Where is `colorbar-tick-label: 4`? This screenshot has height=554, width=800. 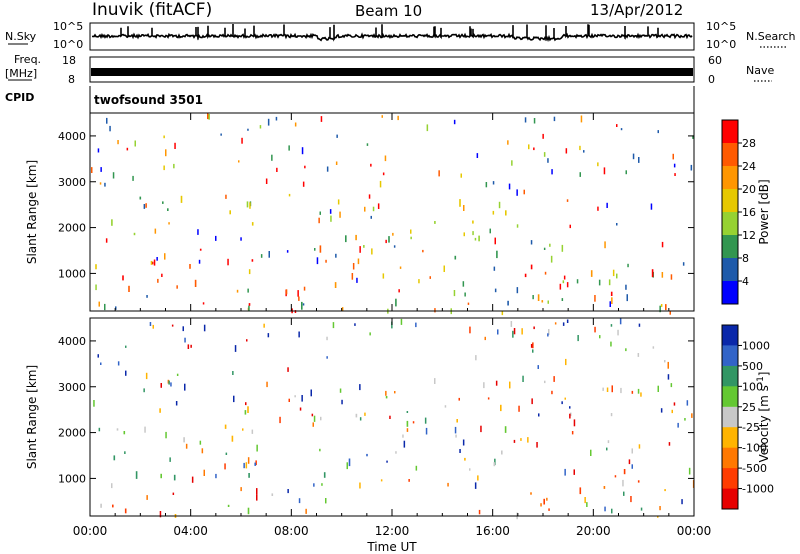
colorbar-tick-label: 4 is located at coordinates (745, 281).